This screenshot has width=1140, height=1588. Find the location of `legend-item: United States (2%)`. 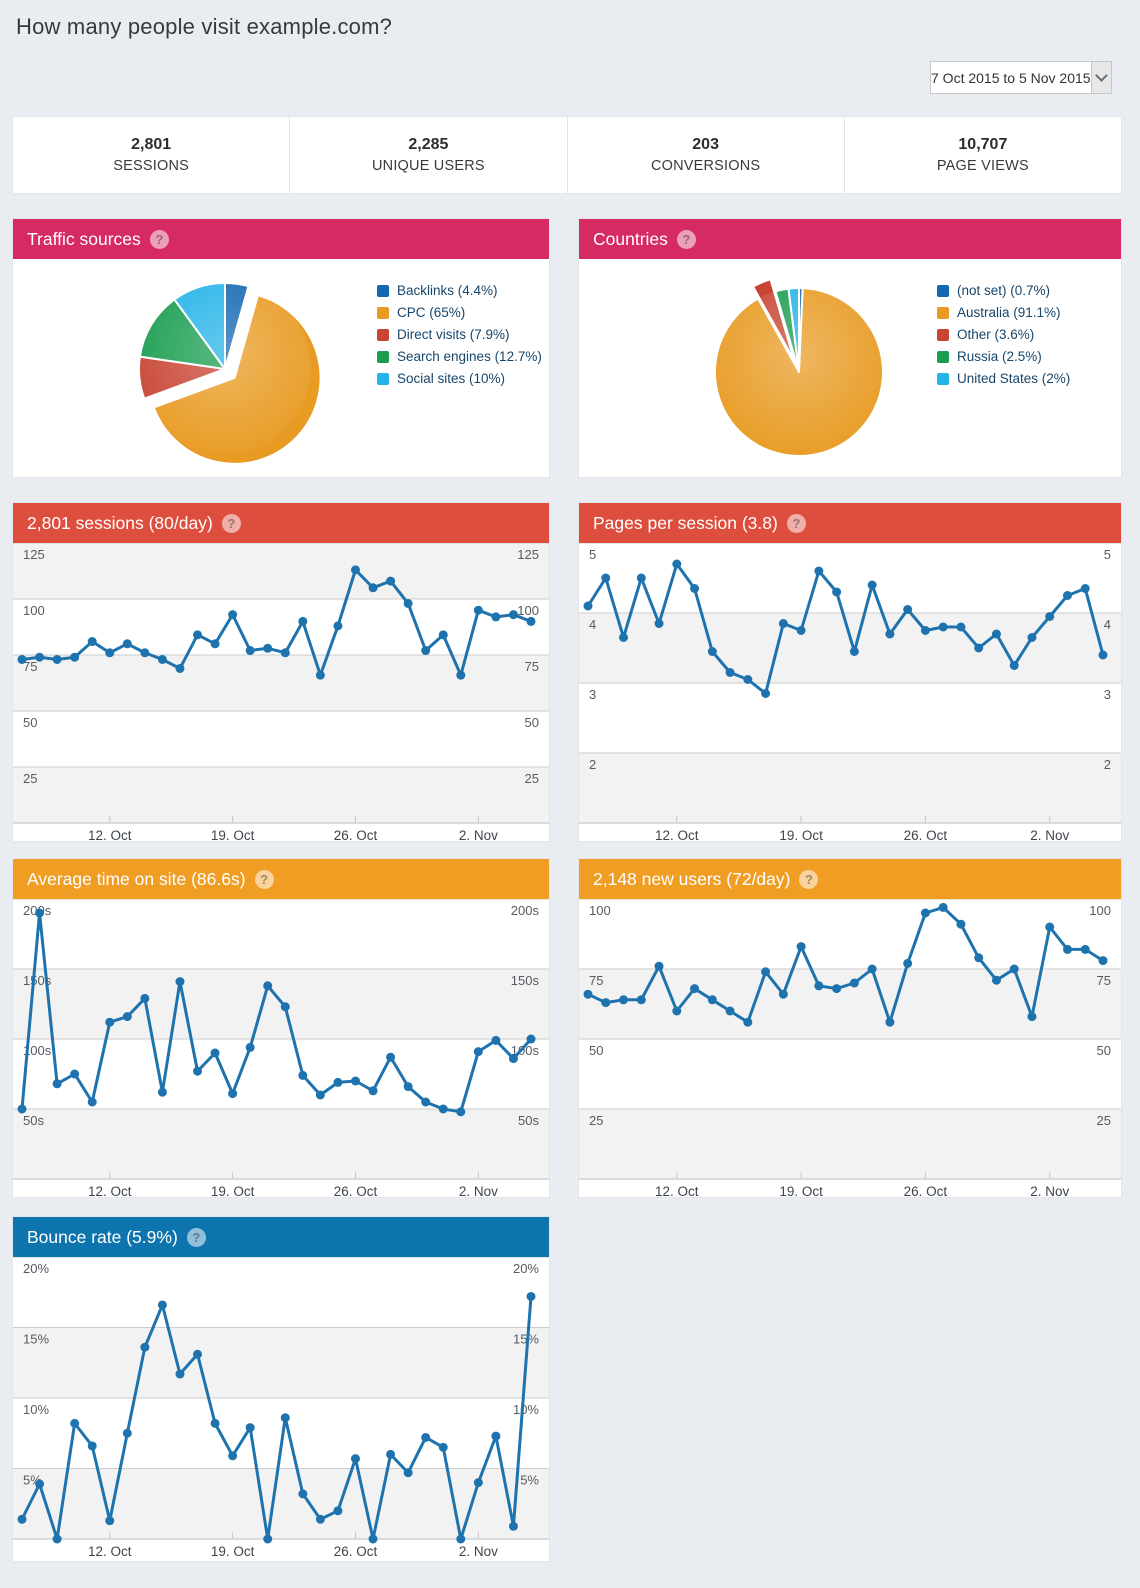

legend-item: United States (2%) is located at coordinates (1003, 378).